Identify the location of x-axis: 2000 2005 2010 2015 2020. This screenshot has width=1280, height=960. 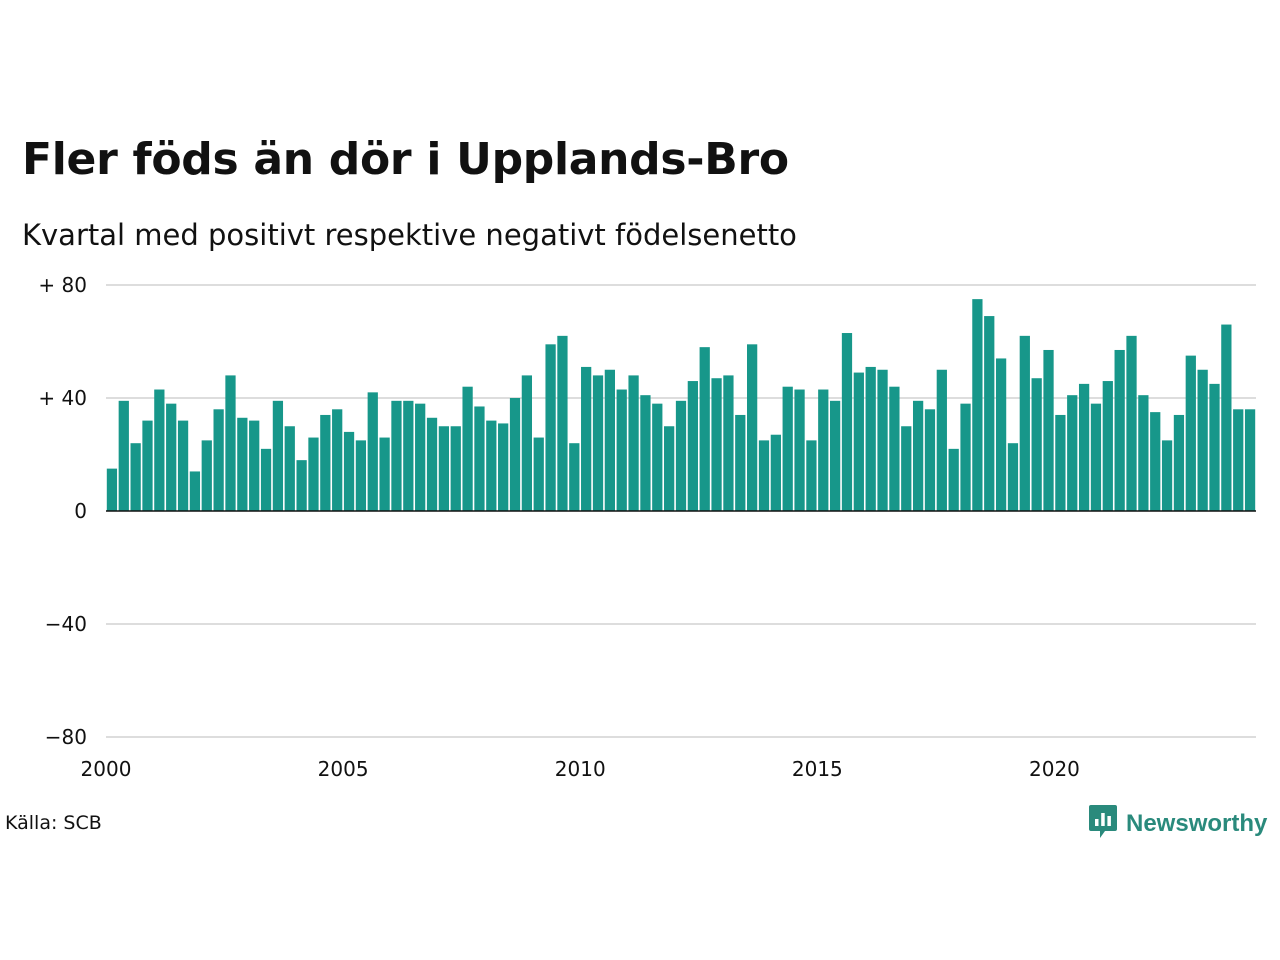
(580, 769).